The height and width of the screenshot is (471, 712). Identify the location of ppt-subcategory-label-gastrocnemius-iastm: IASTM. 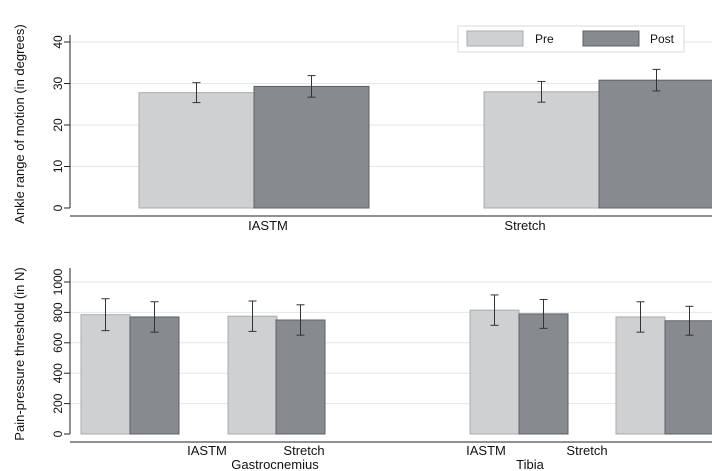
(207, 450).